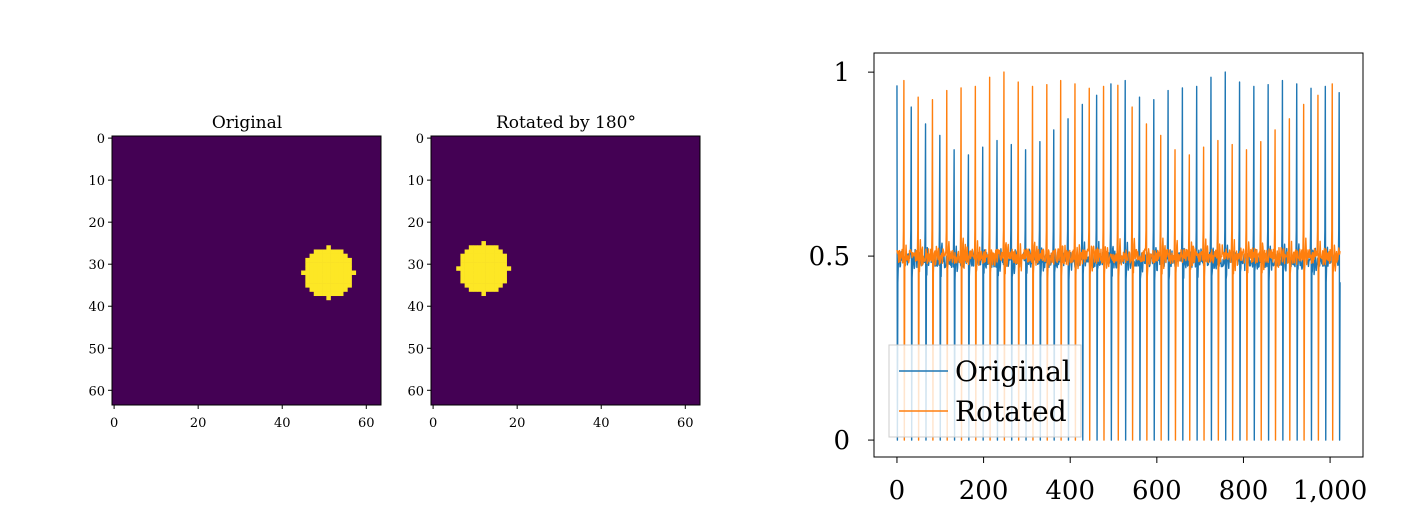 The width and height of the screenshot is (1424, 519). I want to click on y-tick-label: 20, so click(415, 223).